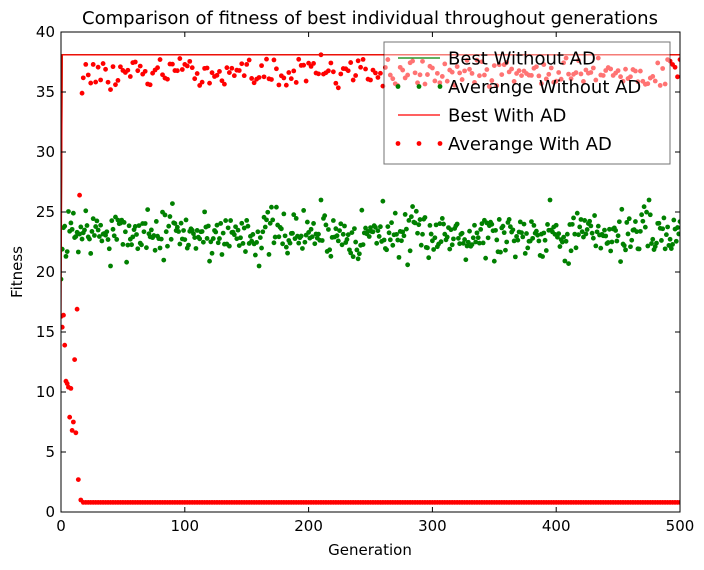 The width and height of the screenshot is (704, 570). Describe the element at coordinates (544, 87) in the screenshot. I see `legend-label: Averange Without AD` at that location.